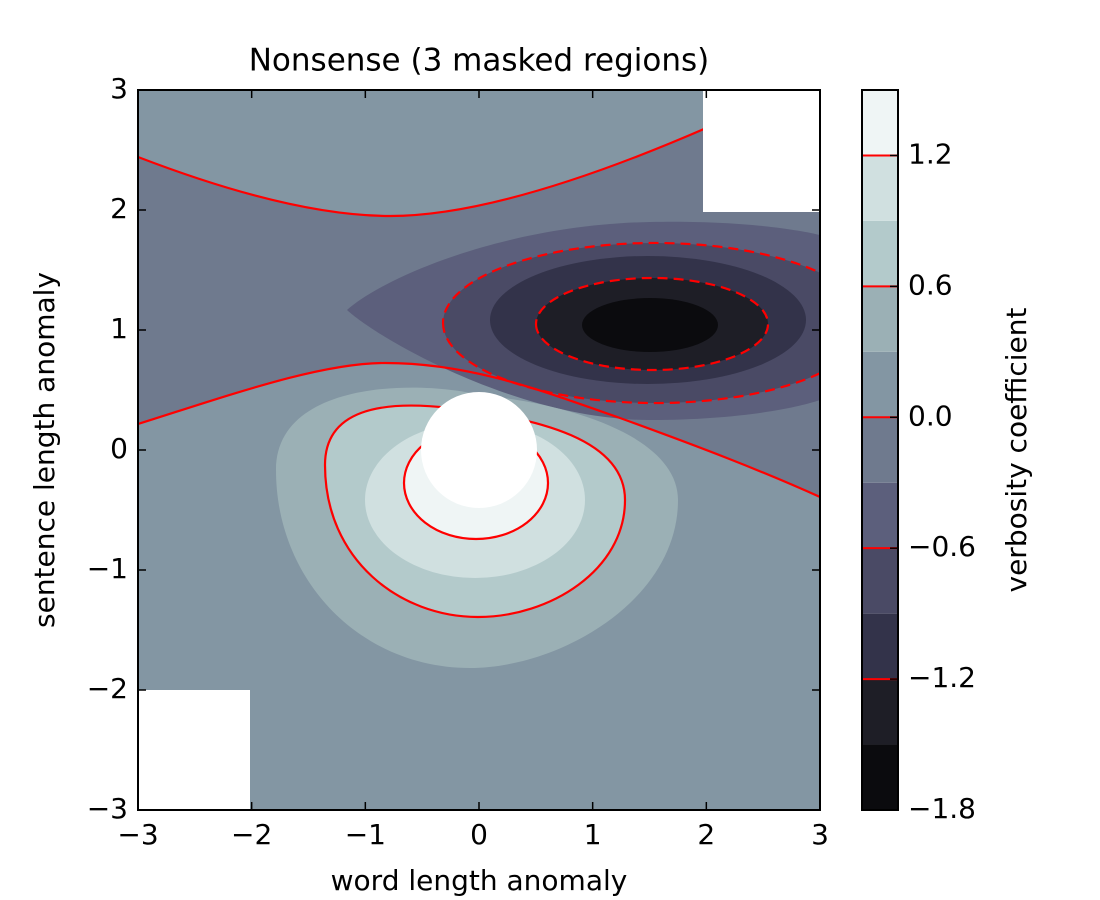 This screenshot has height=900, width=1100. What do you see at coordinates (930, 284) in the screenshot?
I see `colorbar-tick-label: 0.6` at bounding box center [930, 284].